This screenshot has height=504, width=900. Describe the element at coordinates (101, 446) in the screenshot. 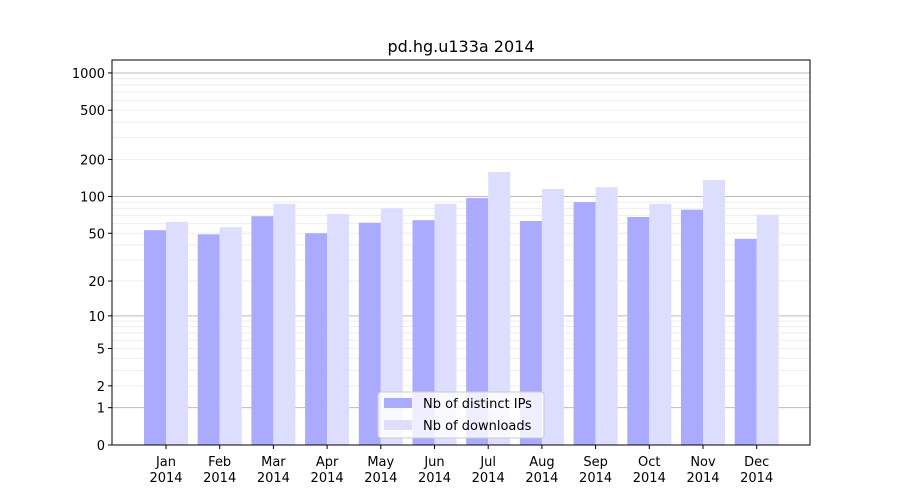

I see `y-tick-label: 0` at that location.